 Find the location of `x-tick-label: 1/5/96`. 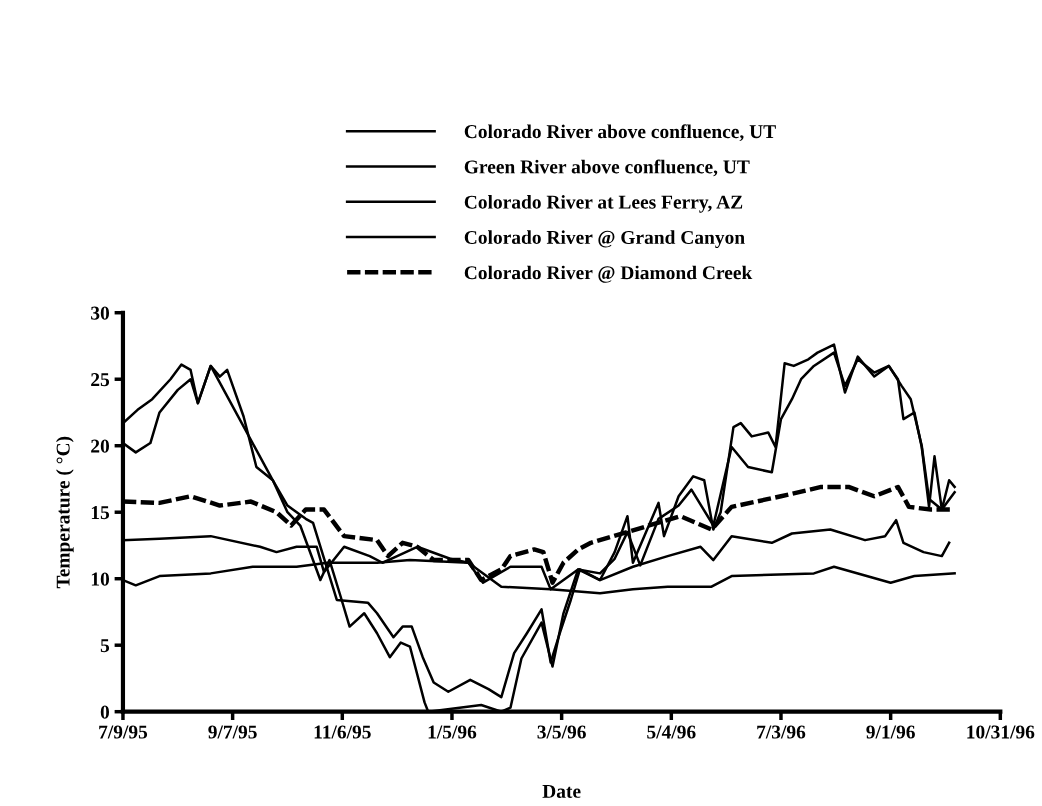

x-tick-label: 1/5/96 is located at coordinates (452, 732).